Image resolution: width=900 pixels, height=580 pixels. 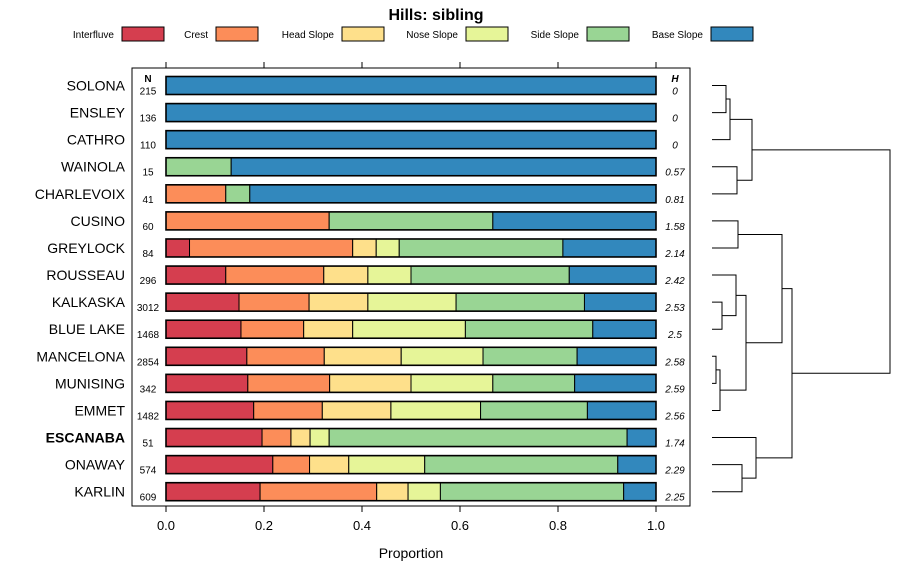 I want to click on bar-row: CUSINO 60 1.58, so click(x=378, y=222).